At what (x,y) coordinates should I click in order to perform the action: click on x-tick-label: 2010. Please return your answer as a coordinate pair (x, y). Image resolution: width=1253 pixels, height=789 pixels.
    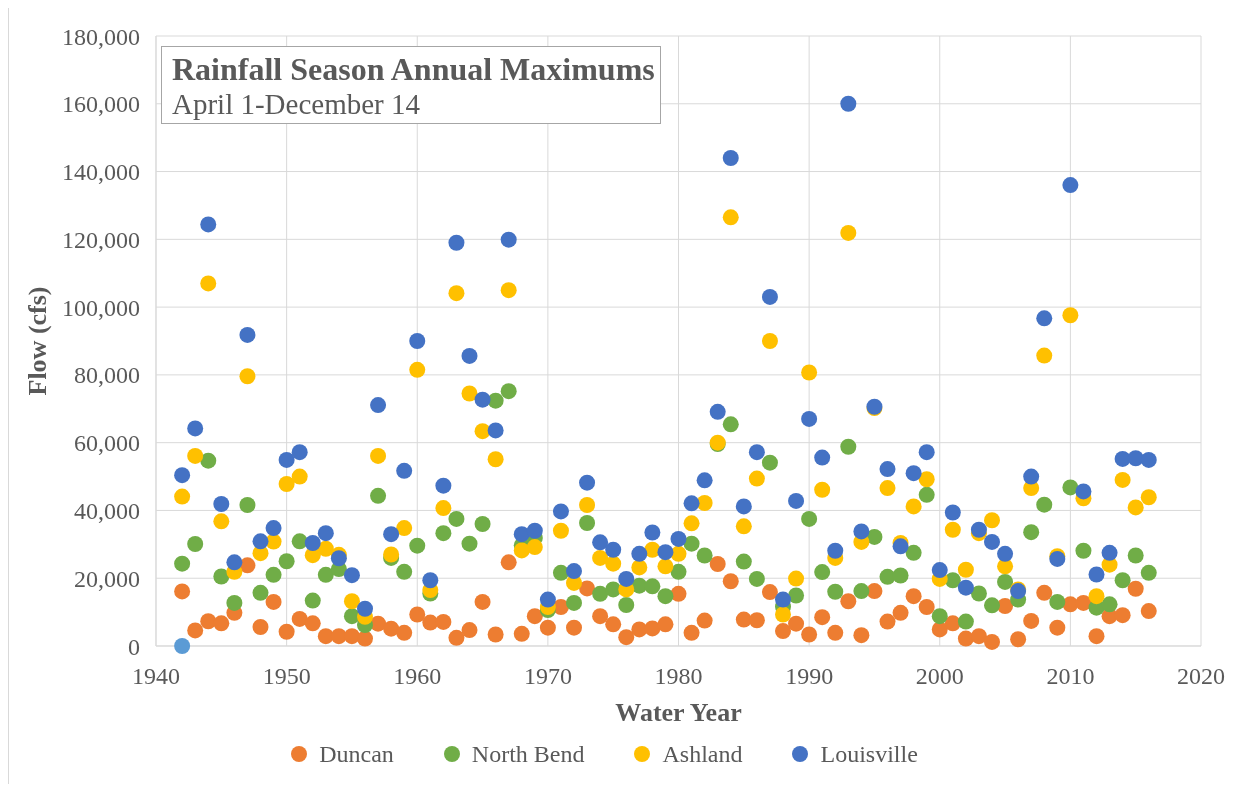
    Looking at the image, I should click on (1070, 676).